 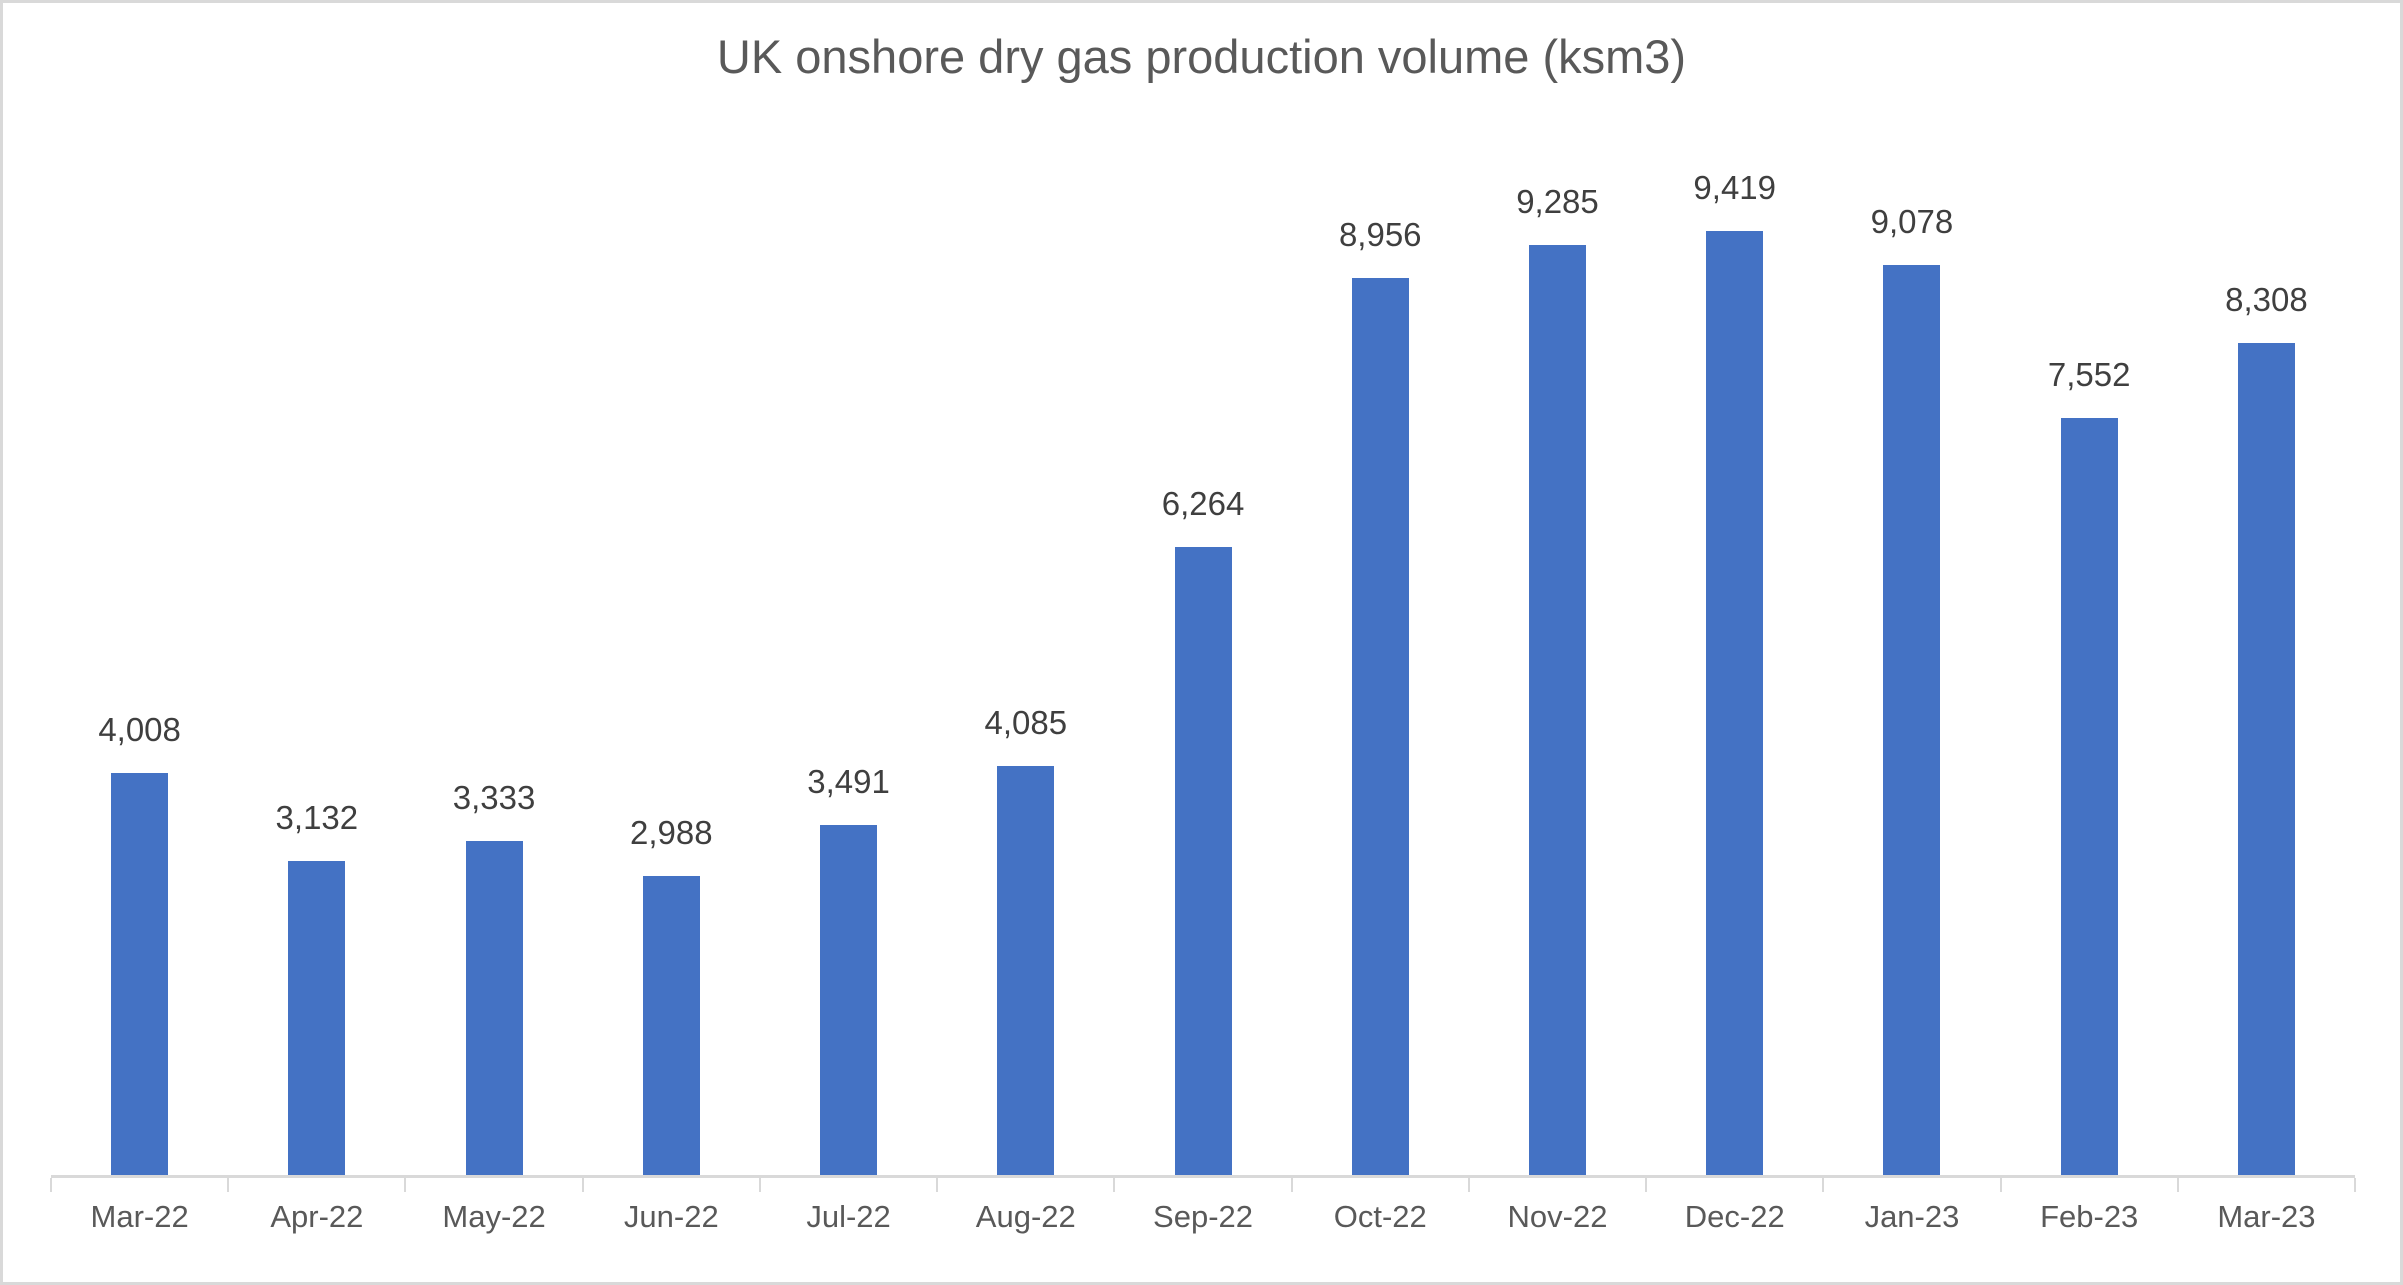 I want to click on x-axis-tick-label: Apr-22, so click(x=317, y=1216).